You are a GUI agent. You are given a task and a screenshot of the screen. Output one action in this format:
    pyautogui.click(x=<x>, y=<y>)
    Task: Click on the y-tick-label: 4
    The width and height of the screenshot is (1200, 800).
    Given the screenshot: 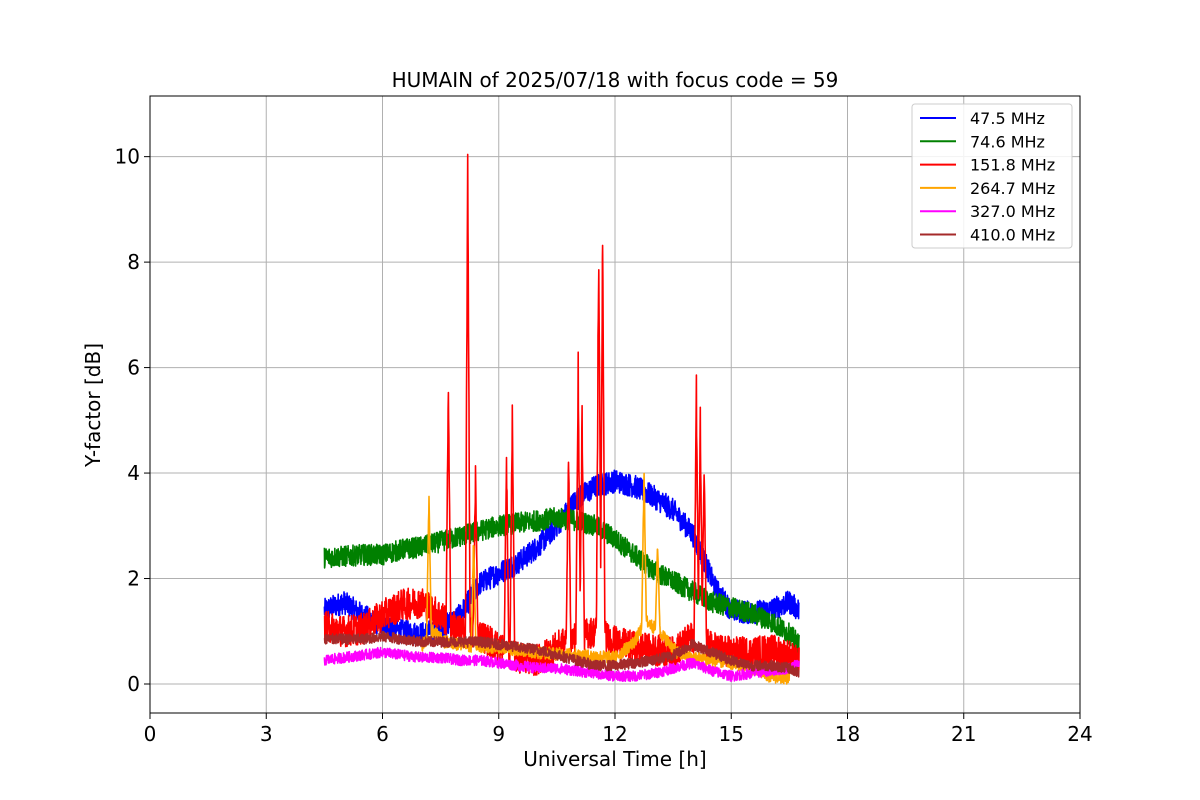 What is the action you would take?
    pyautogui.click(x=133, y=473)
    